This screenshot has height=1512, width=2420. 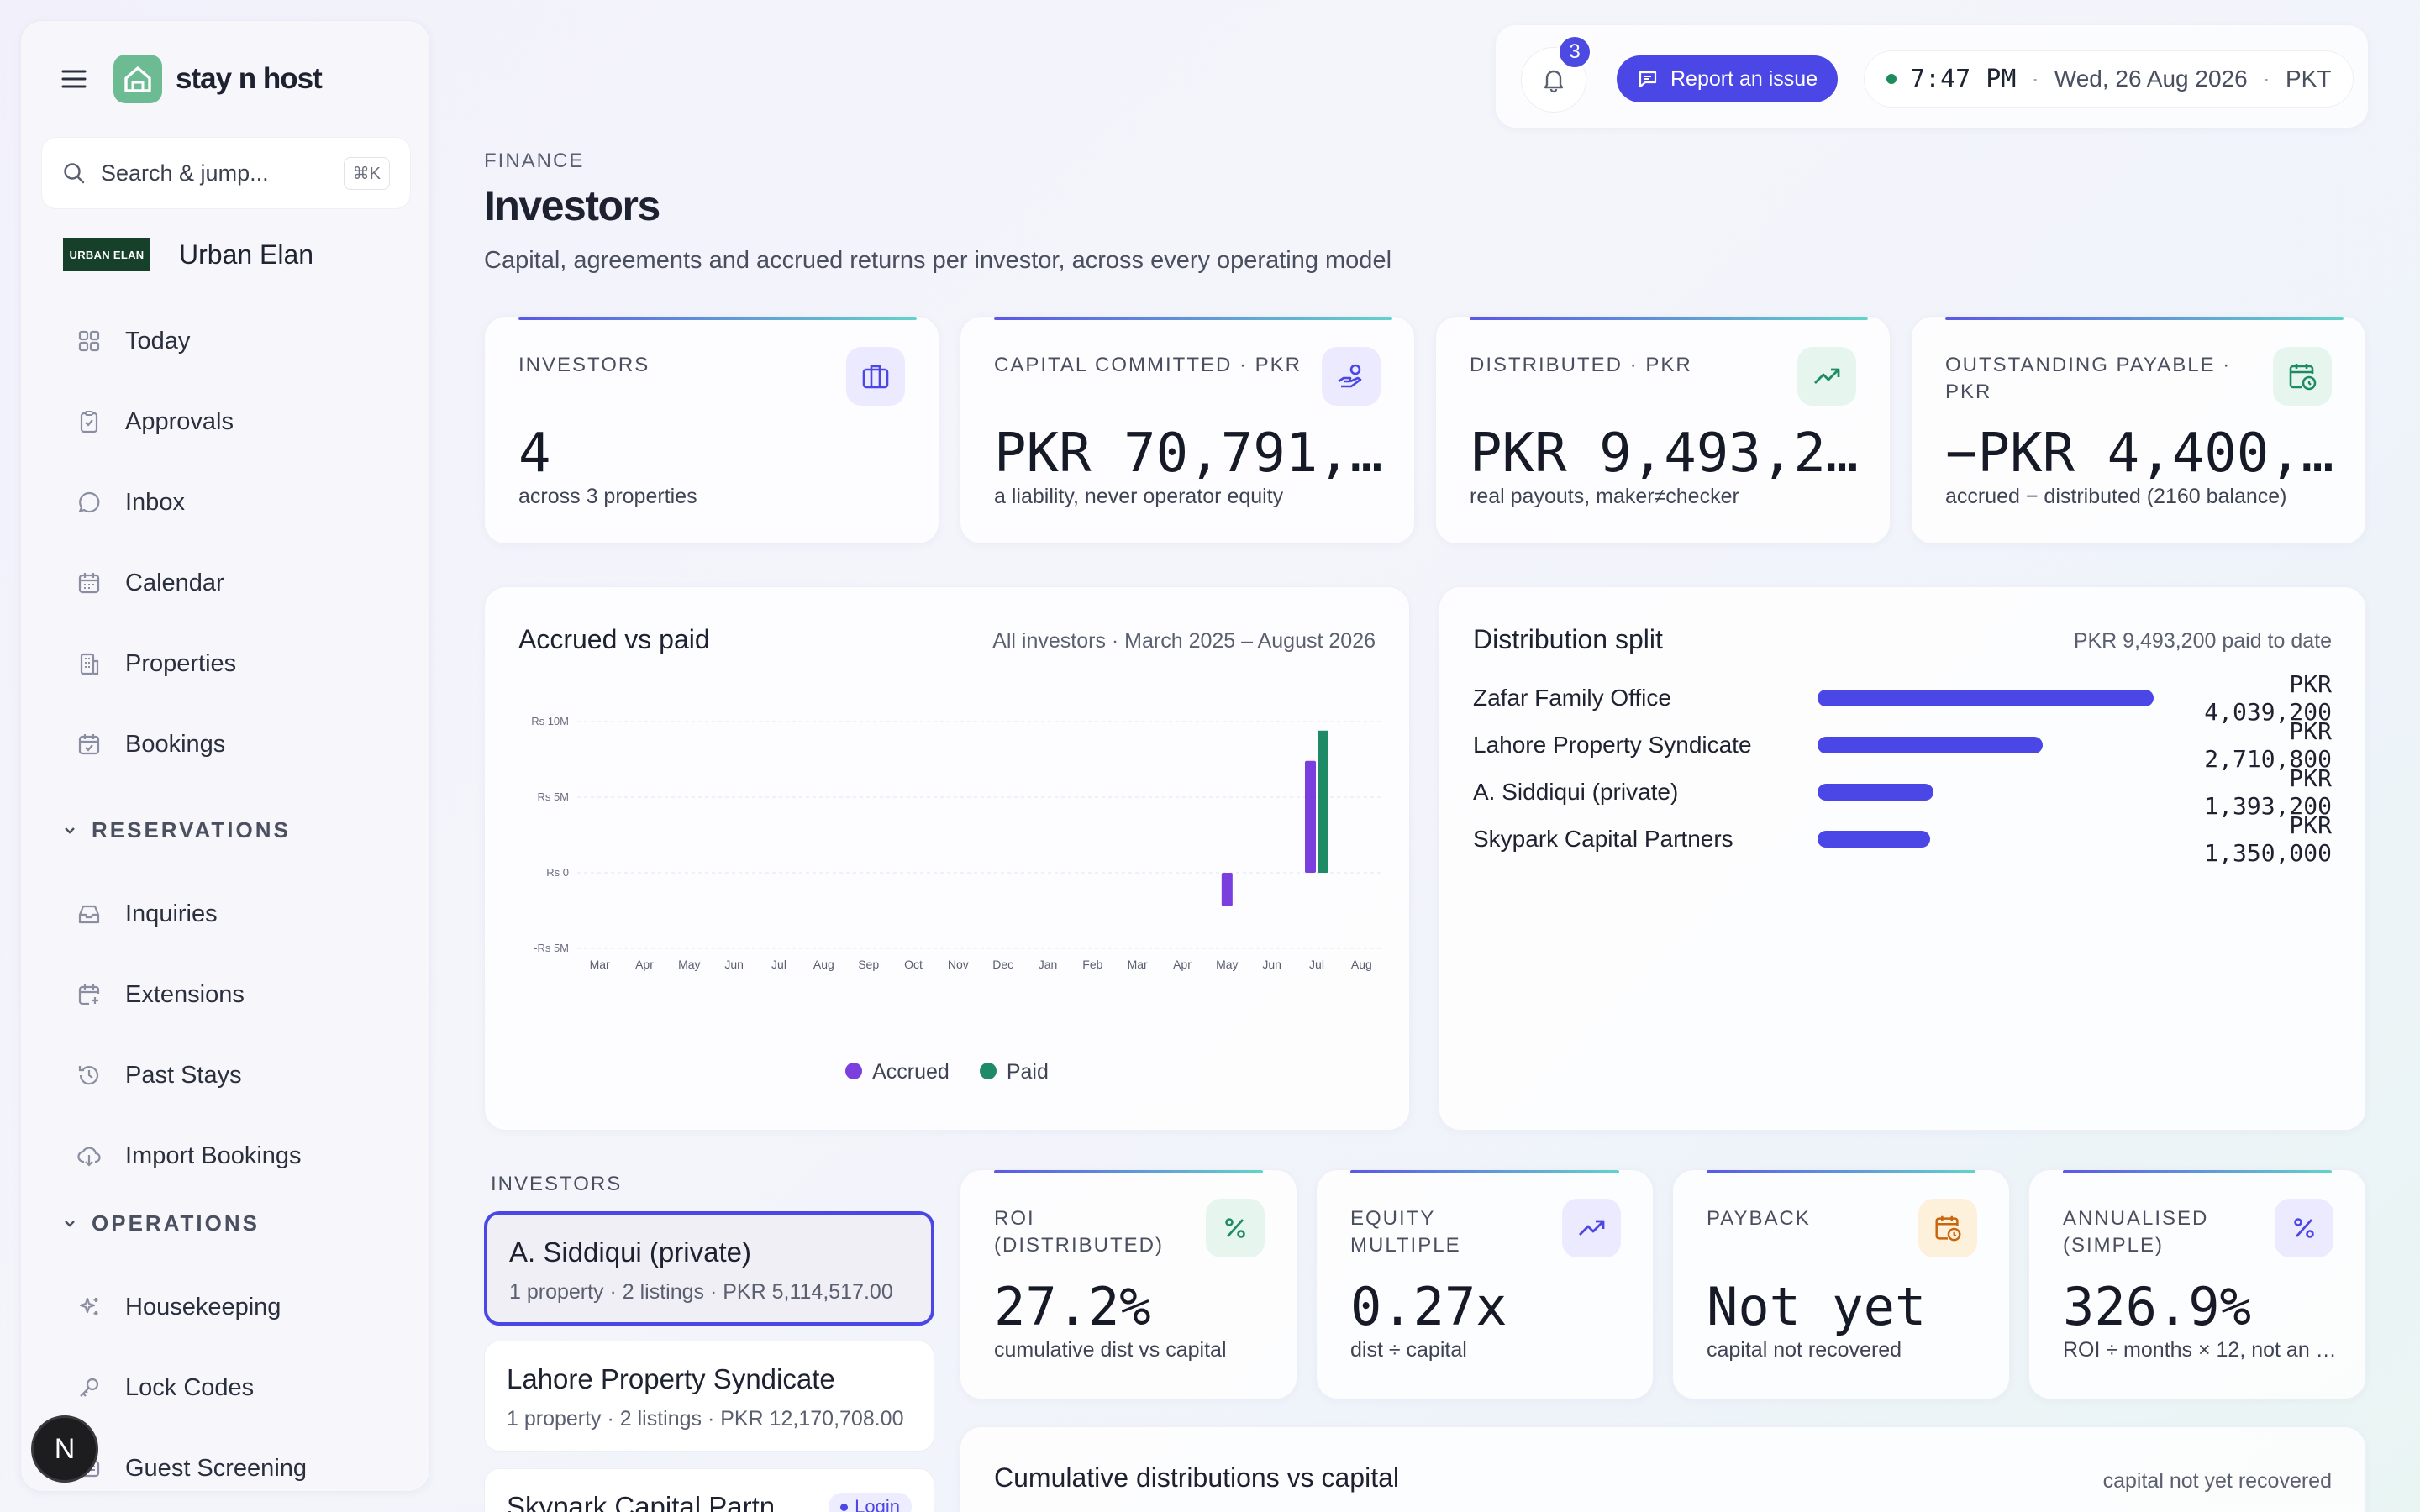 I want to click on sidebar-item-guest-screening: Guest Screening, so click(x=191, y=1468).